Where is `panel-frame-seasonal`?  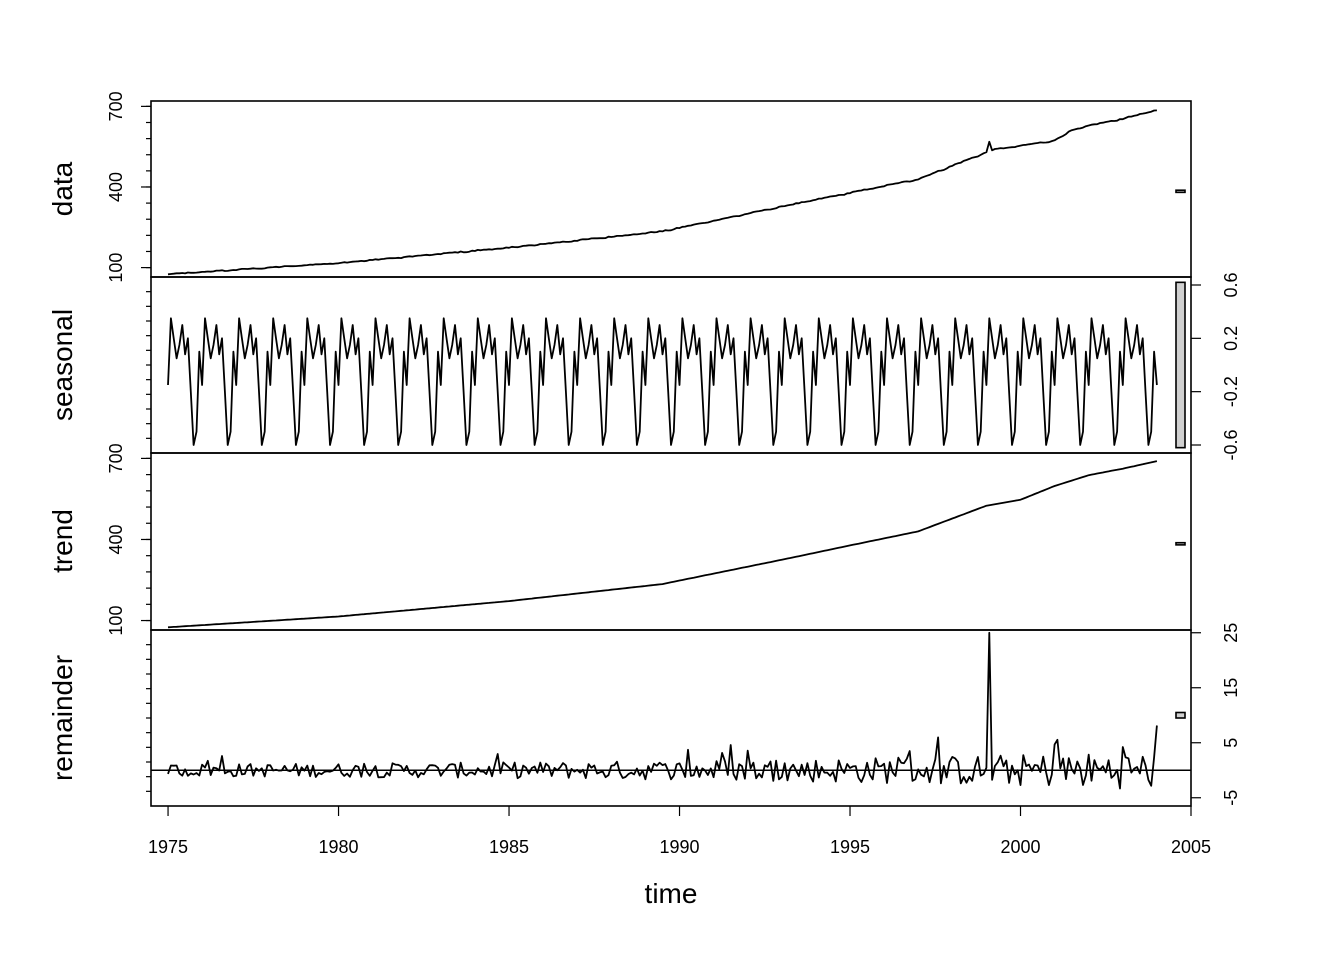 panel-frame-seasonal is located at coordinates (671, 365).